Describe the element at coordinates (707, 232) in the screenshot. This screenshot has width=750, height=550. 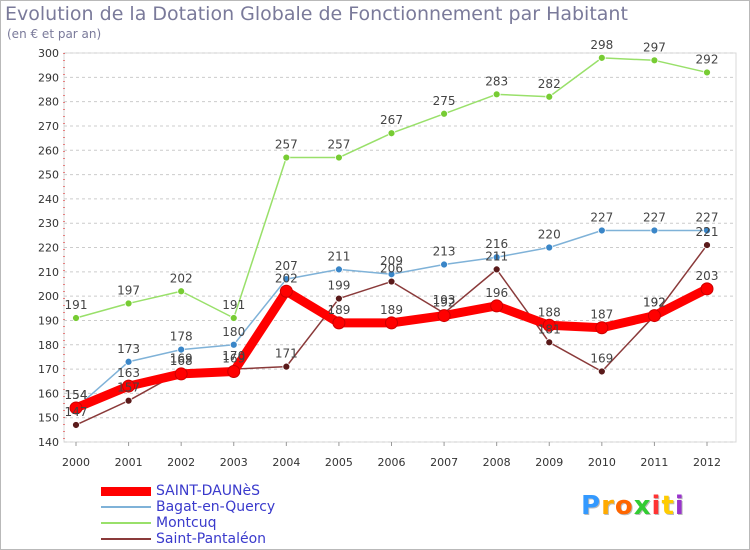
I see `data-label: 221` at that location.